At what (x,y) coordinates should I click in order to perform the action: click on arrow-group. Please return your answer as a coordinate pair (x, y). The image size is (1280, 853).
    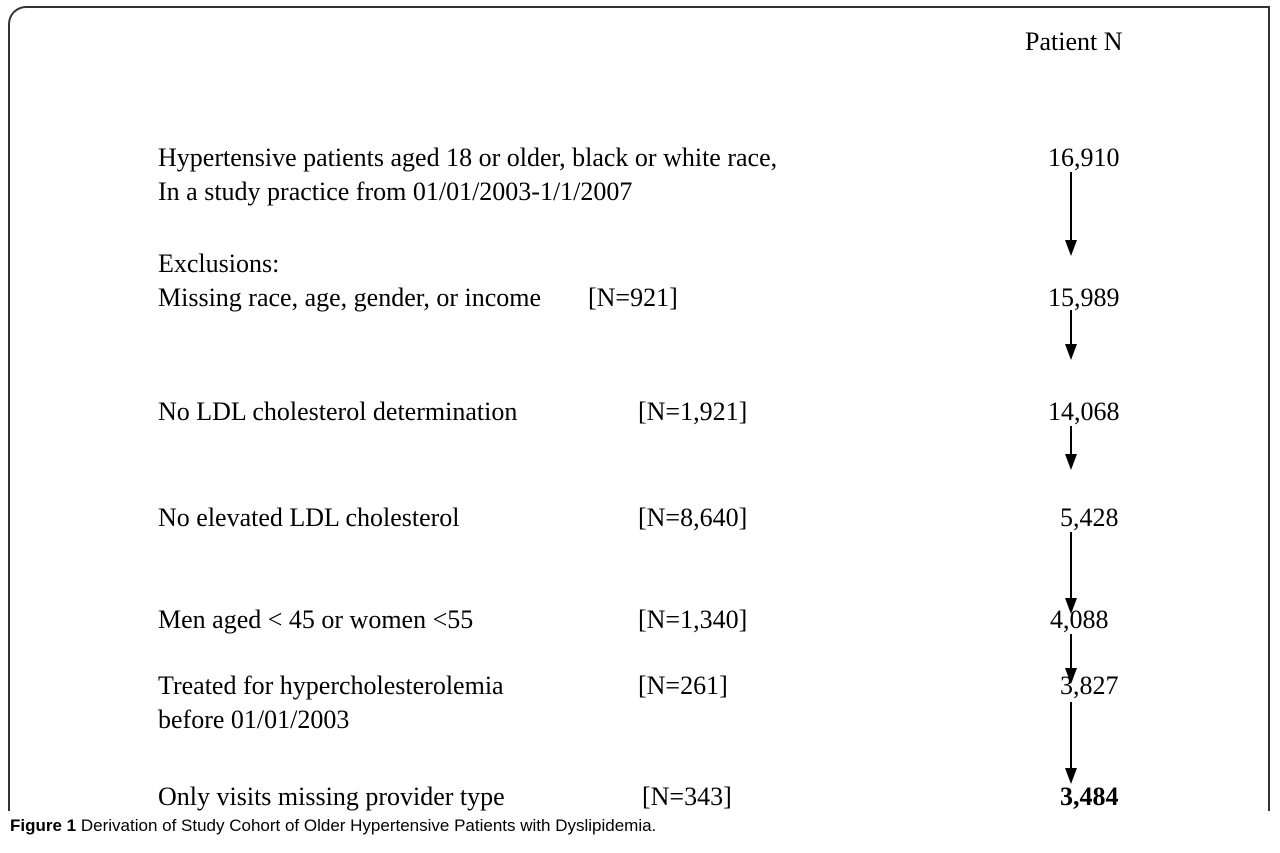
    Looking at the image, I should click on (1071, 478).